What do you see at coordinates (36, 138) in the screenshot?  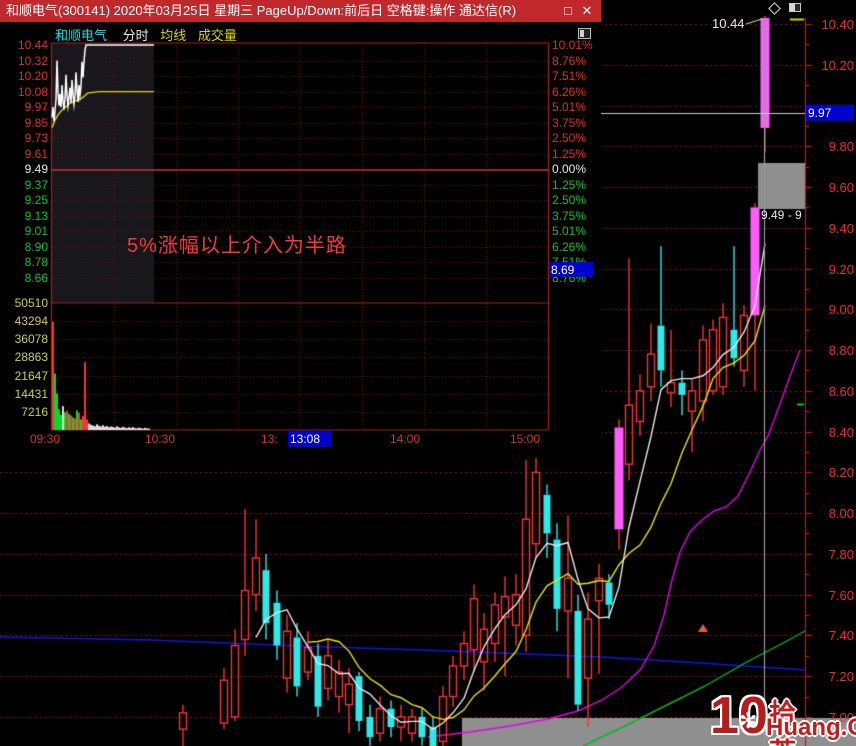 I see `intraday-price-label: 9.73` at bounding box center [36, 138].